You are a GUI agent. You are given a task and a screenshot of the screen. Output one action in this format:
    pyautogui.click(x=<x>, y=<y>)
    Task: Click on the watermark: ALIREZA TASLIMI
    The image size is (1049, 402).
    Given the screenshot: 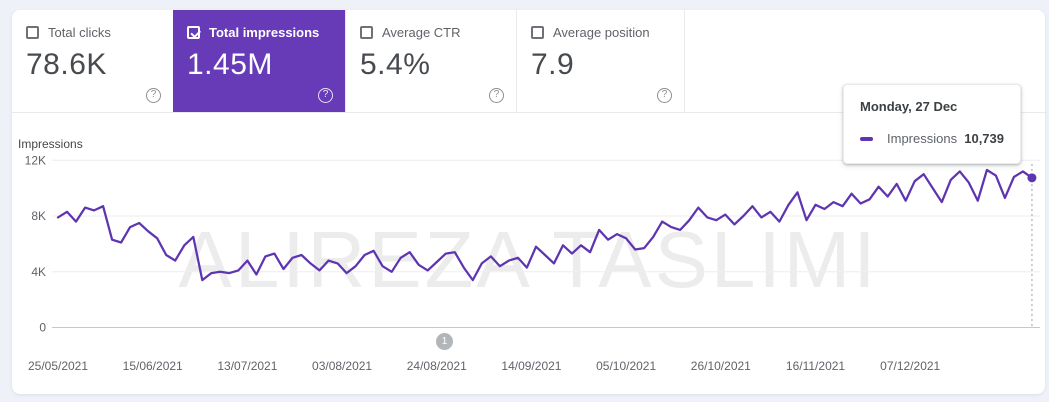 What is the action you would take?
    pyautogui.click(x=528, y=259)
    